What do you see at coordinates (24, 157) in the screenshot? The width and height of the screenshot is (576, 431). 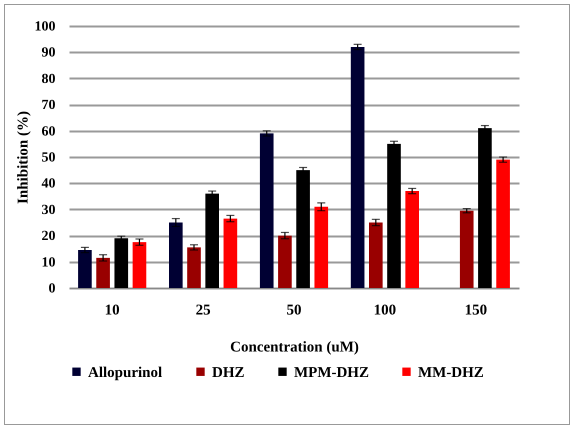 I see `y-axis-title: Inhibition (%)` at bounding box center [24, 157].